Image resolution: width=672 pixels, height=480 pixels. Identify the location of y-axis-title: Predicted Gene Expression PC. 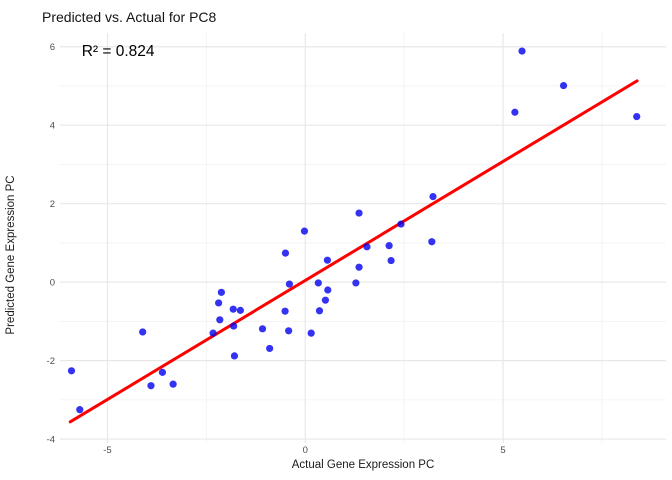
(11, 254).